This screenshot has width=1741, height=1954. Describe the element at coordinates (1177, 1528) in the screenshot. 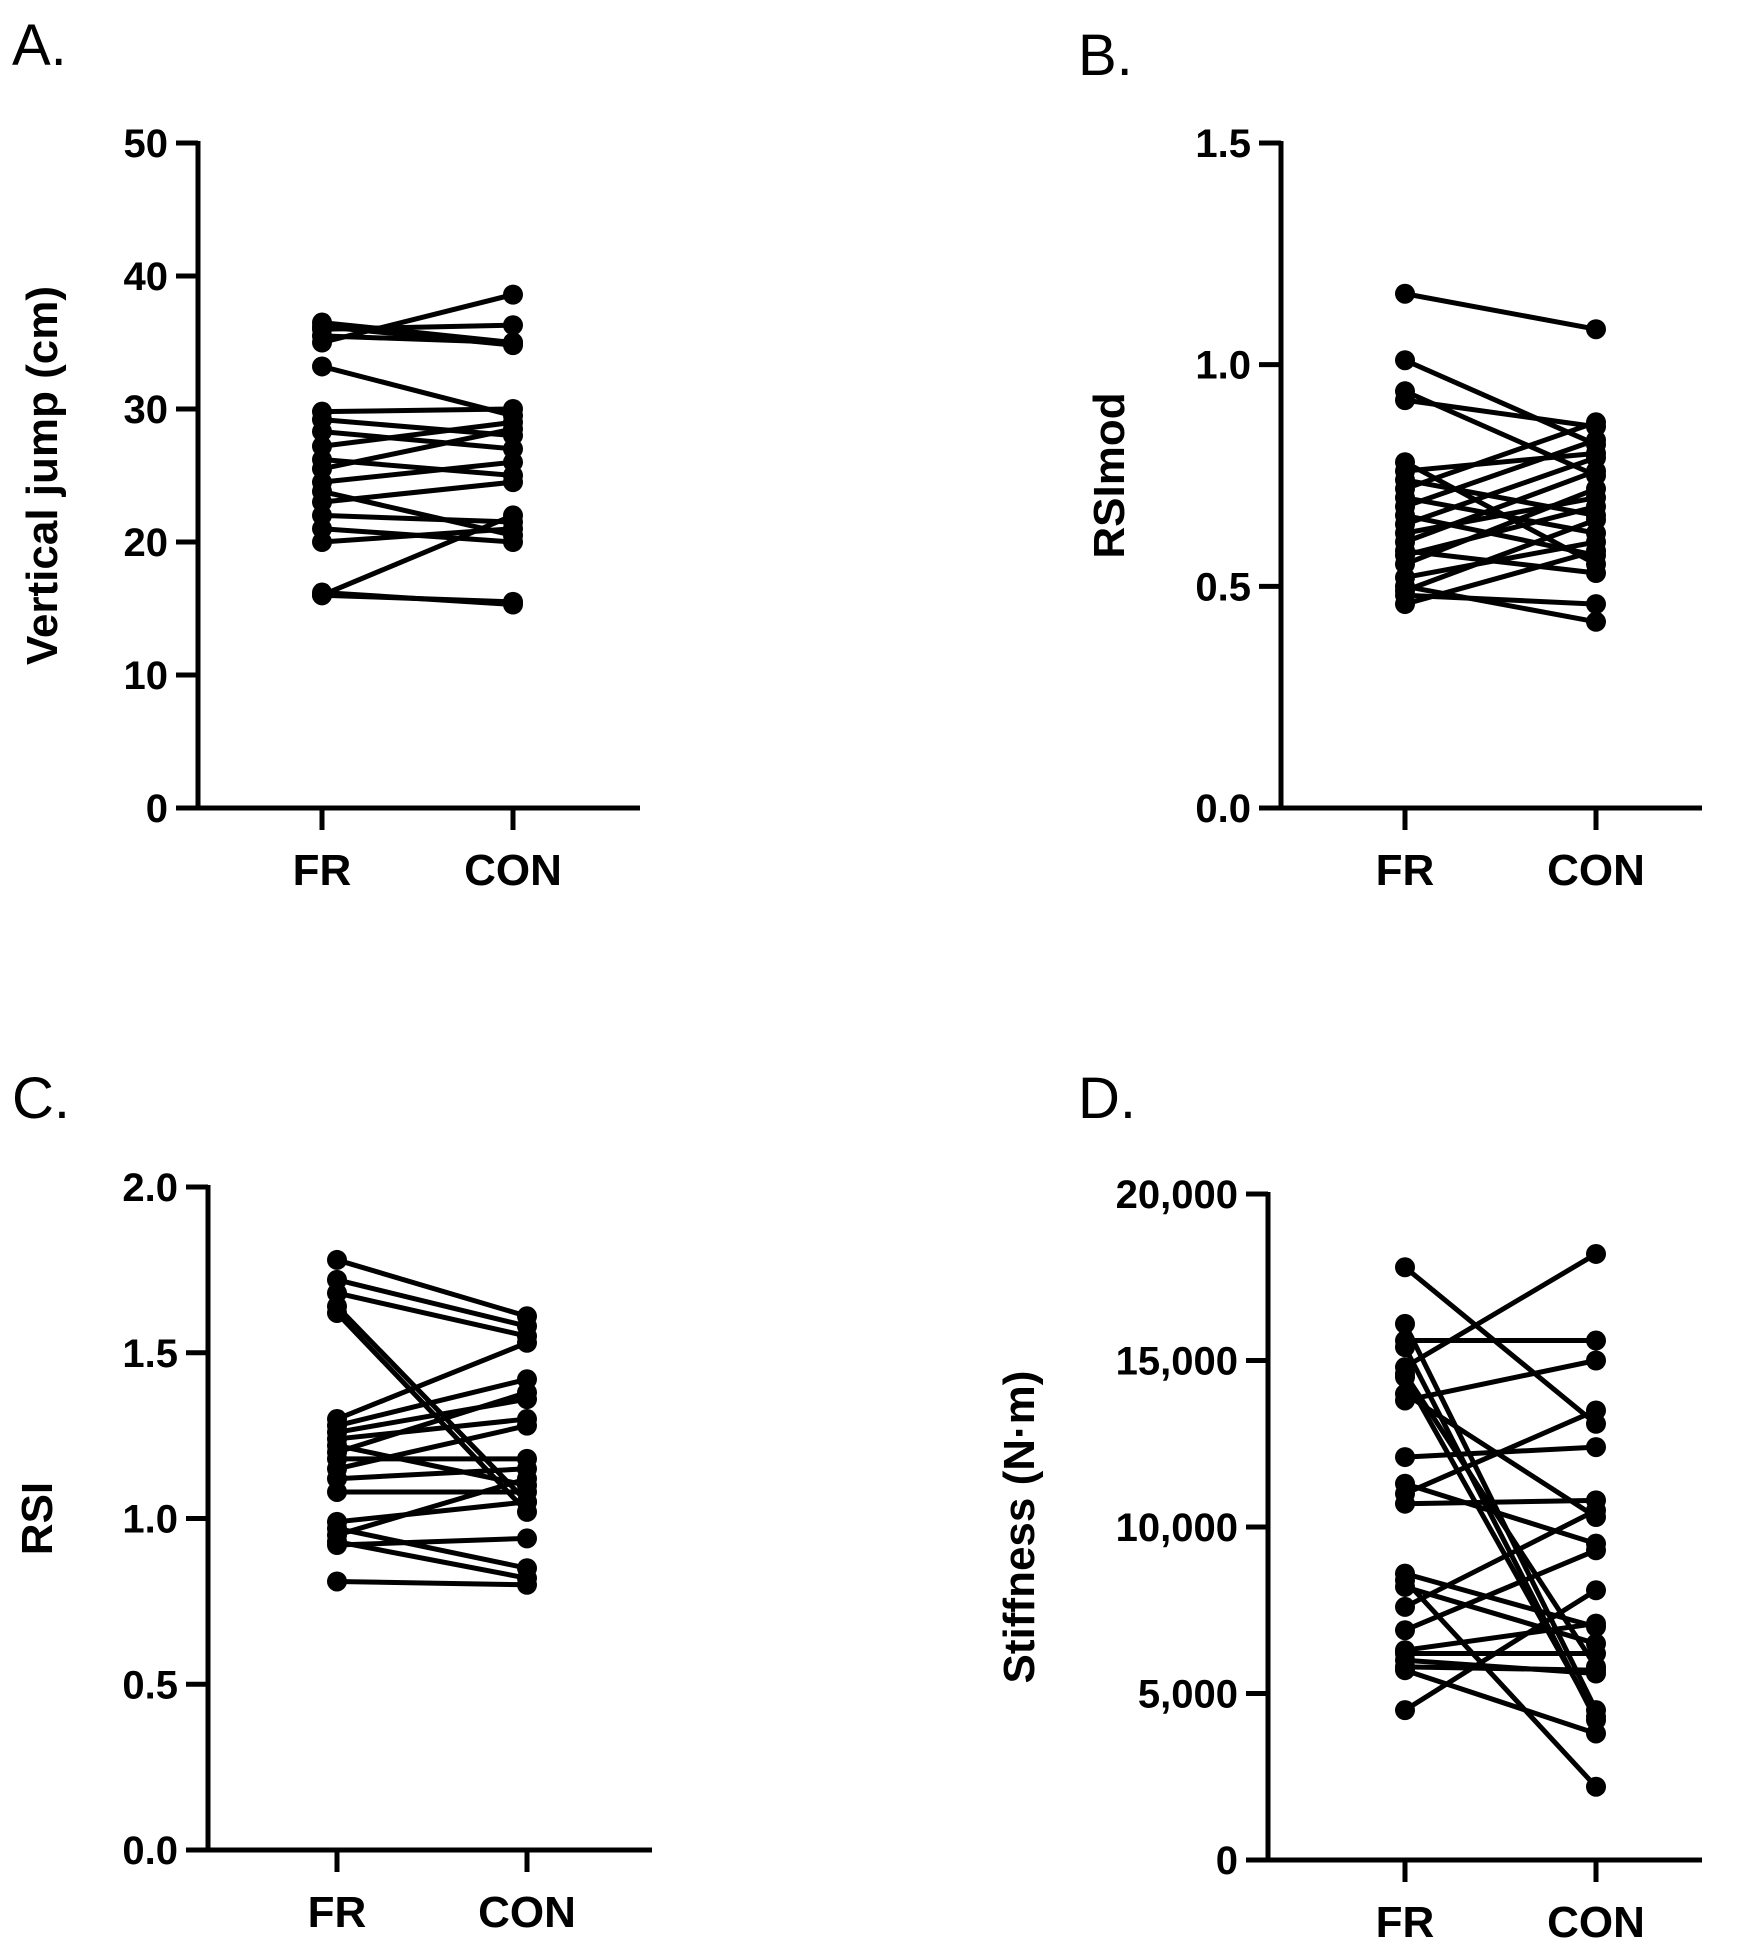

I see `y-tick-label: 10,000` at that location.